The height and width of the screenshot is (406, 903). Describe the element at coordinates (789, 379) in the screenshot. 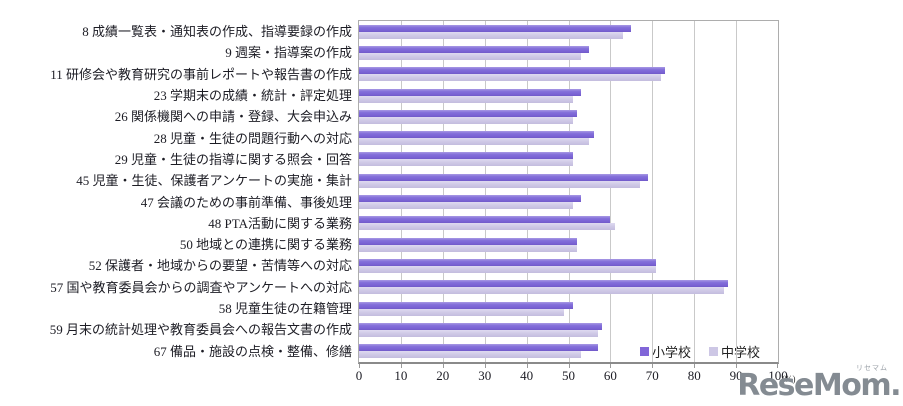

I see `axis-unit-label: (%)` at that location.